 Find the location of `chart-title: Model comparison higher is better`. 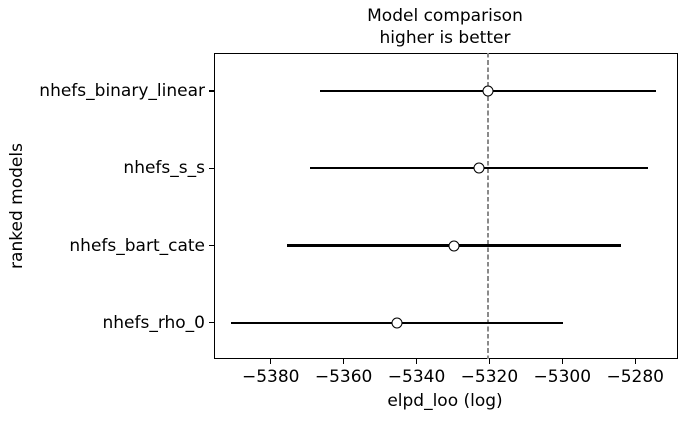

chart-title: Model comparison higher is better is located at coordinates (445, 27).